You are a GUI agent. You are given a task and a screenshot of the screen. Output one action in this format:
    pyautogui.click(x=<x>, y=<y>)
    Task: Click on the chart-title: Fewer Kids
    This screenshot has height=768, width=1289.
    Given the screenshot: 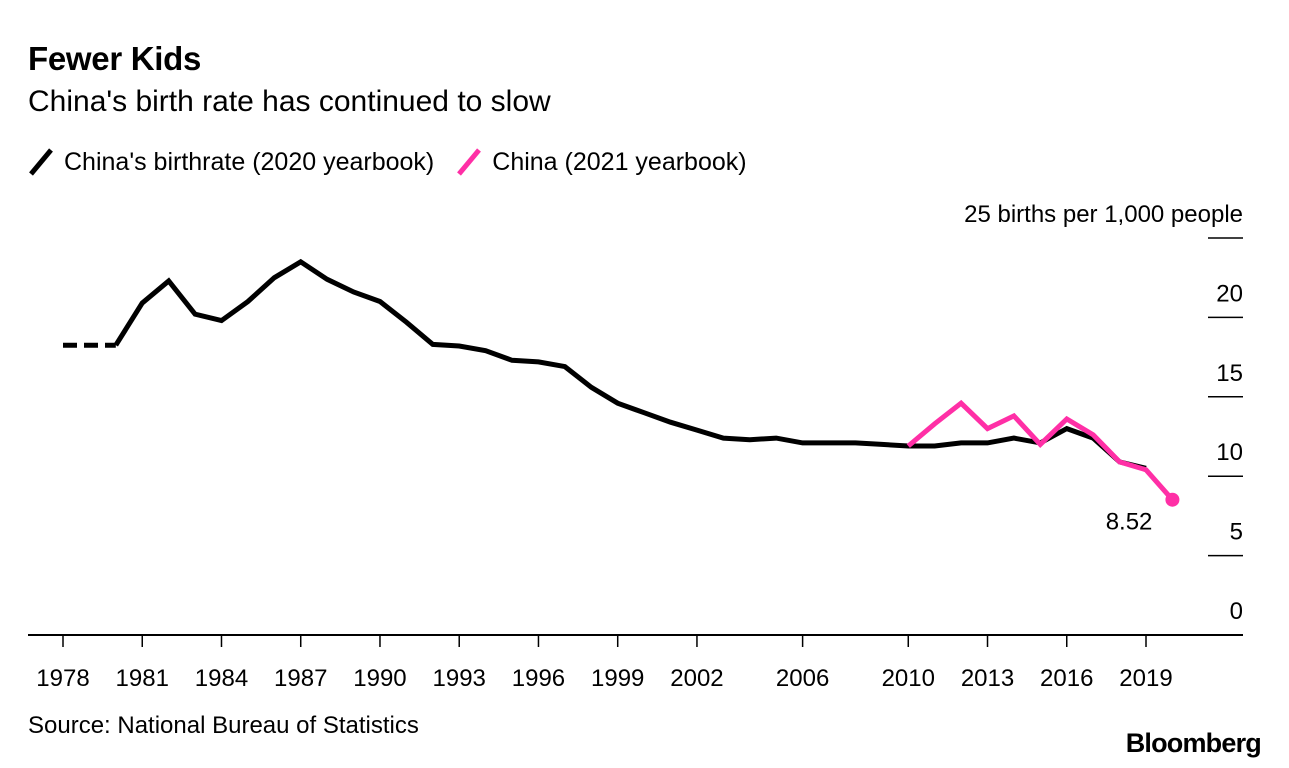 What is the action you would take?
    pyautogui.click(x=115, y=58)
    